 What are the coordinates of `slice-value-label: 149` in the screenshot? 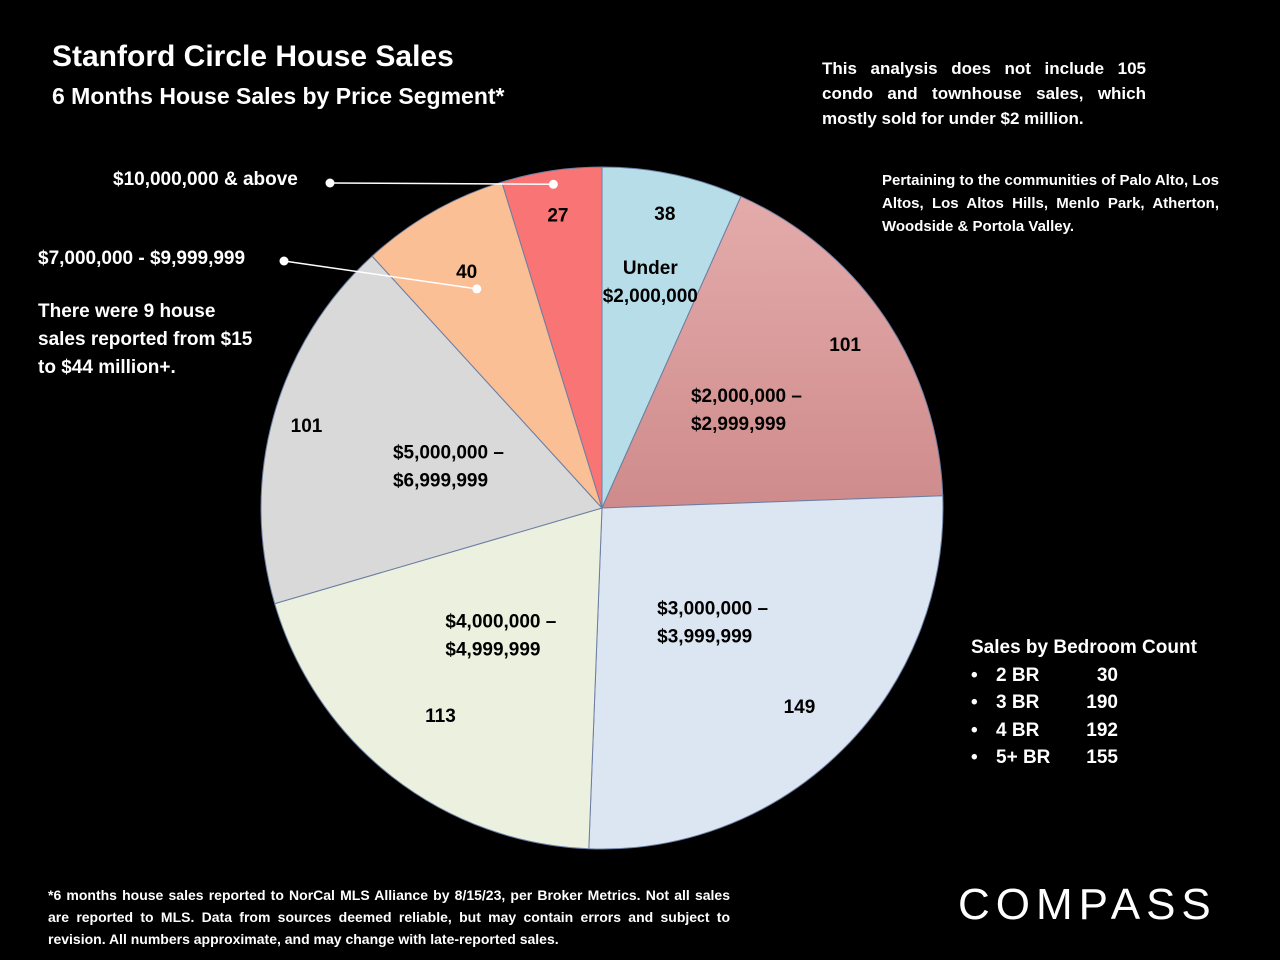 It's located at (800, 707).